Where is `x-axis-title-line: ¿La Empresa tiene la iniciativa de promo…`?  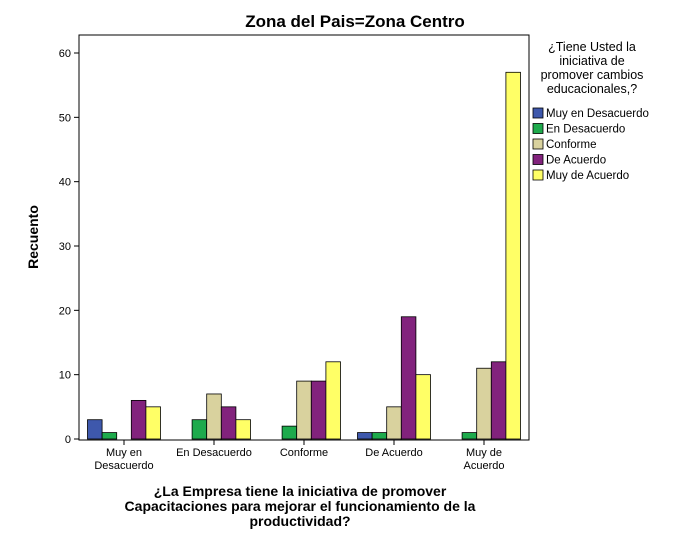
x-axis-title-line: ¿La Empresa tiene la iniciativa de promo… is located at coordinates (300, 491).